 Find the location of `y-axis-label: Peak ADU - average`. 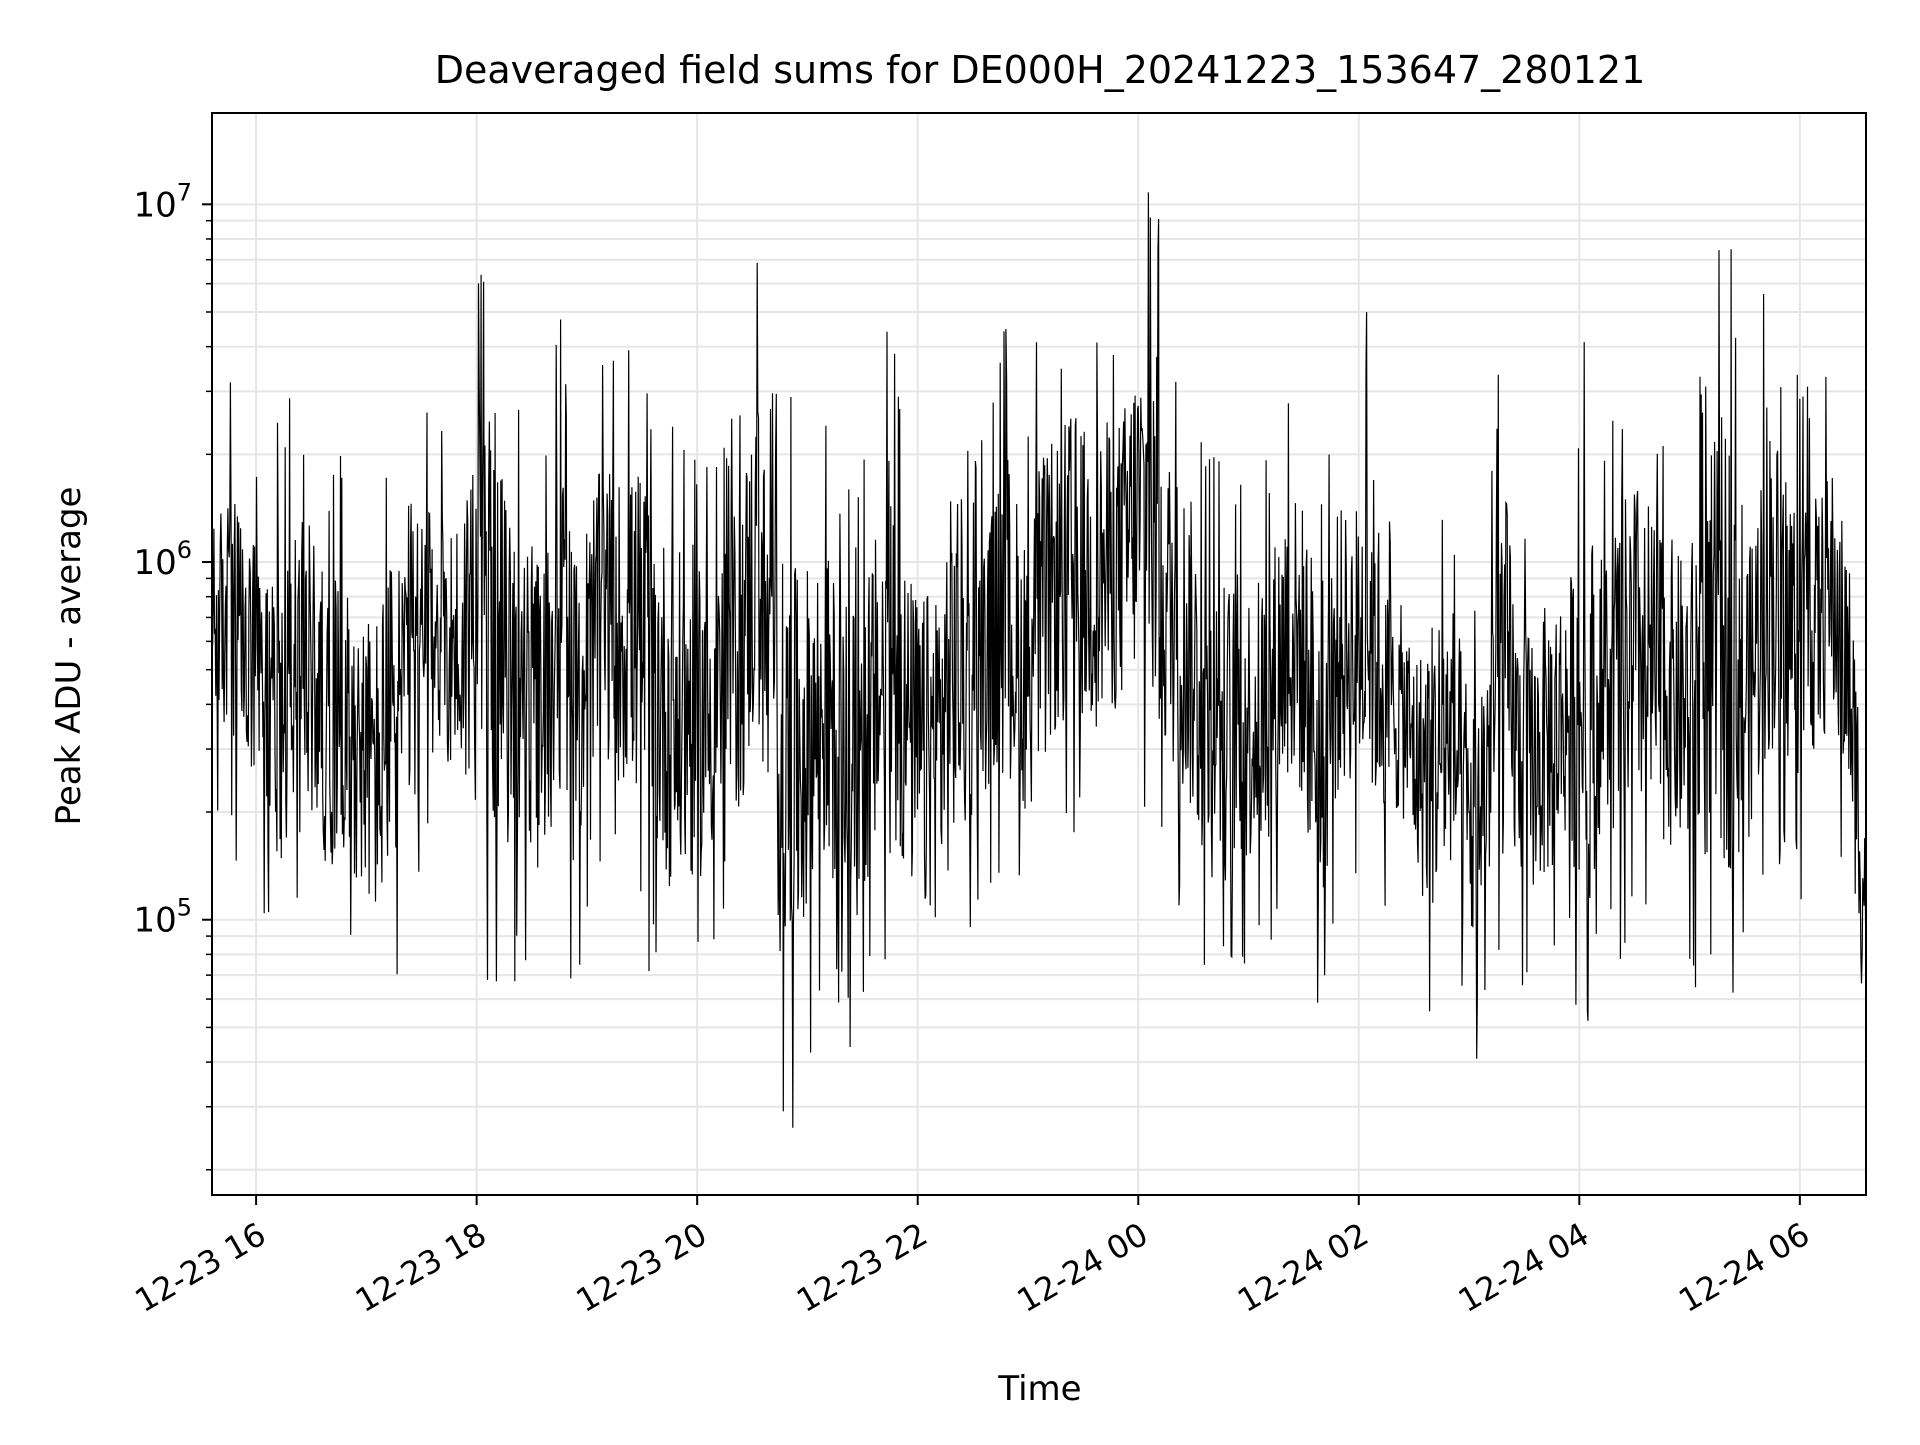

y-axis-label: Peak ADU - average is located at coordinates (69, 656).